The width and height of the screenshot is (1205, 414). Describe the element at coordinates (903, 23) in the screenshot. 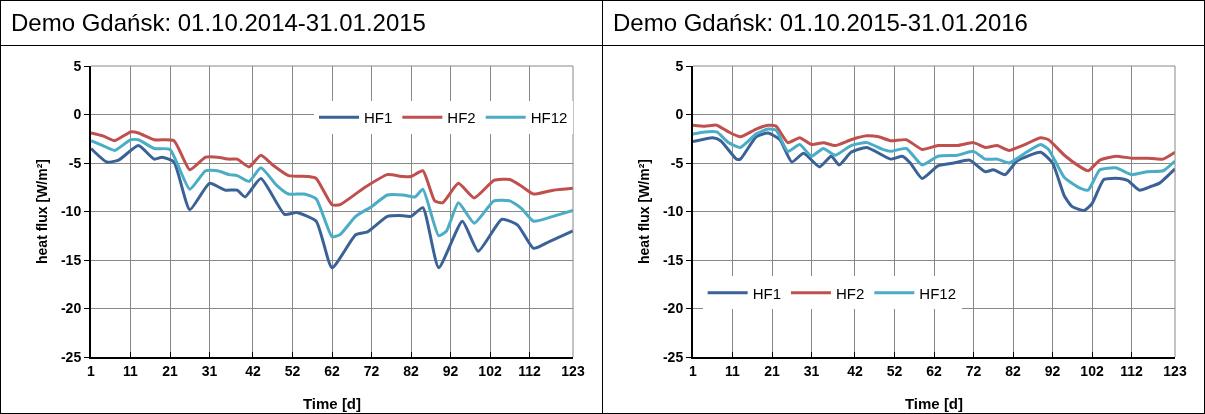

I see `chart-title: Demo Gdańsk: 01.10.2015-31.01.2016` at that location.